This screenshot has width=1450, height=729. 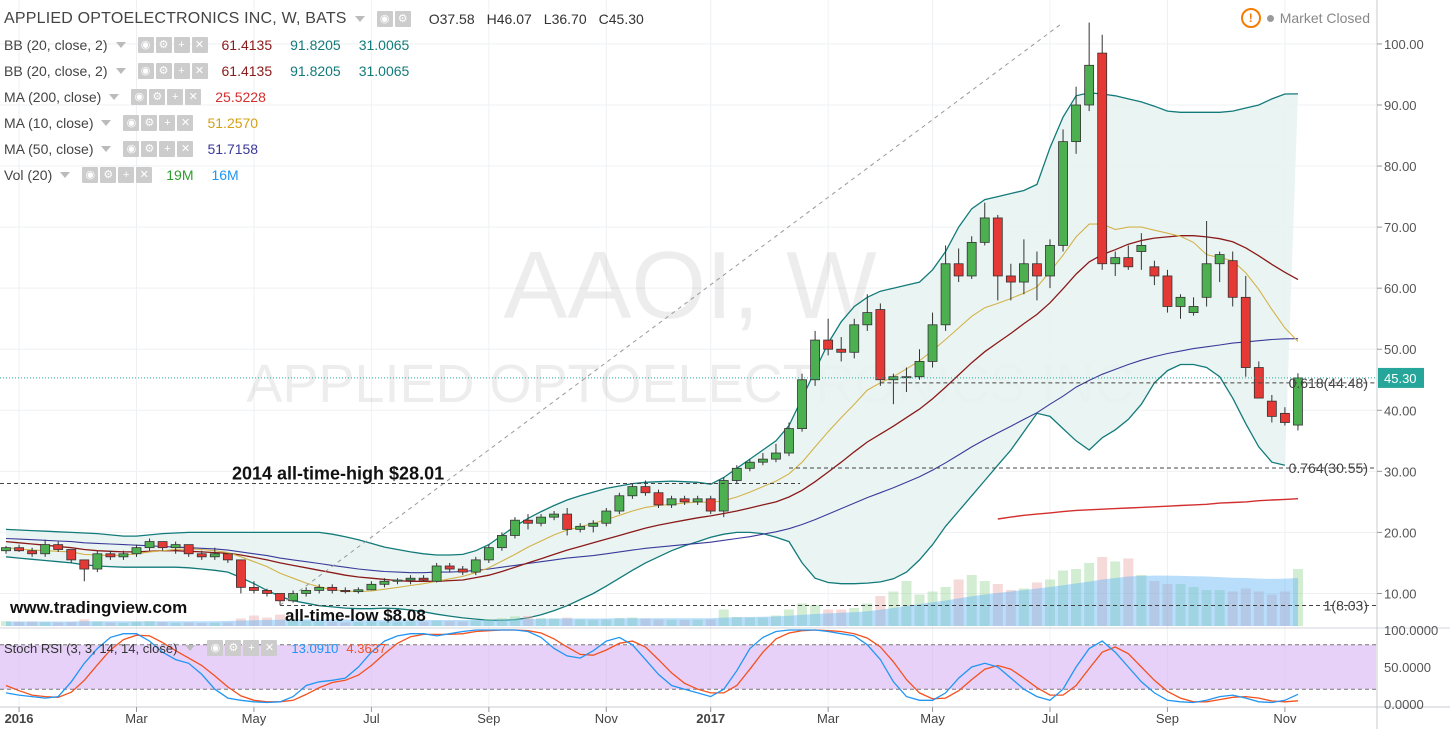 I want to click on indicator-name: MA (200, close), so click(x=53, y=97).